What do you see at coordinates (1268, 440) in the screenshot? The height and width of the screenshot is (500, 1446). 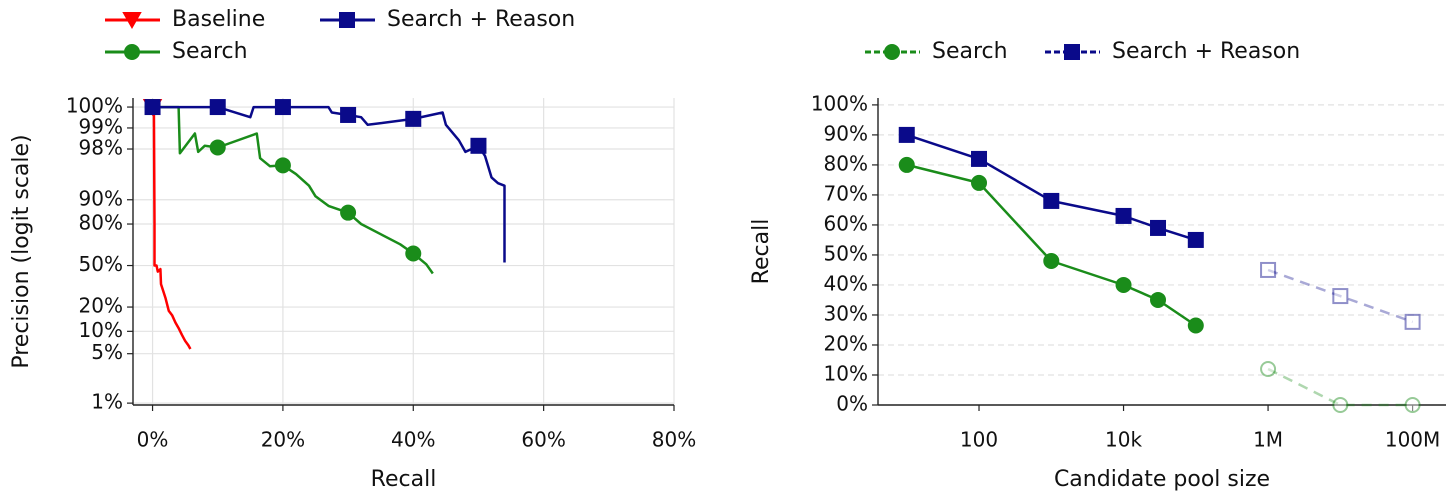 I see `x-tick-label: 1M` at bounding box center [1268, 440].